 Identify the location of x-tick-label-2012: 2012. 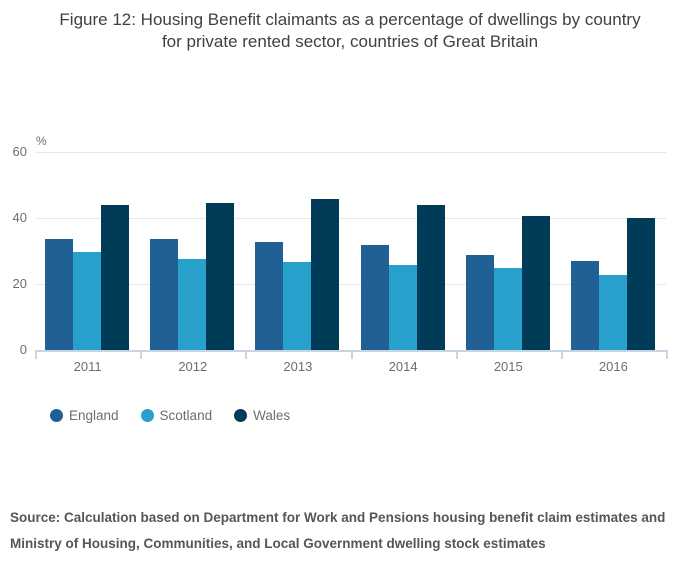
(193, 366).